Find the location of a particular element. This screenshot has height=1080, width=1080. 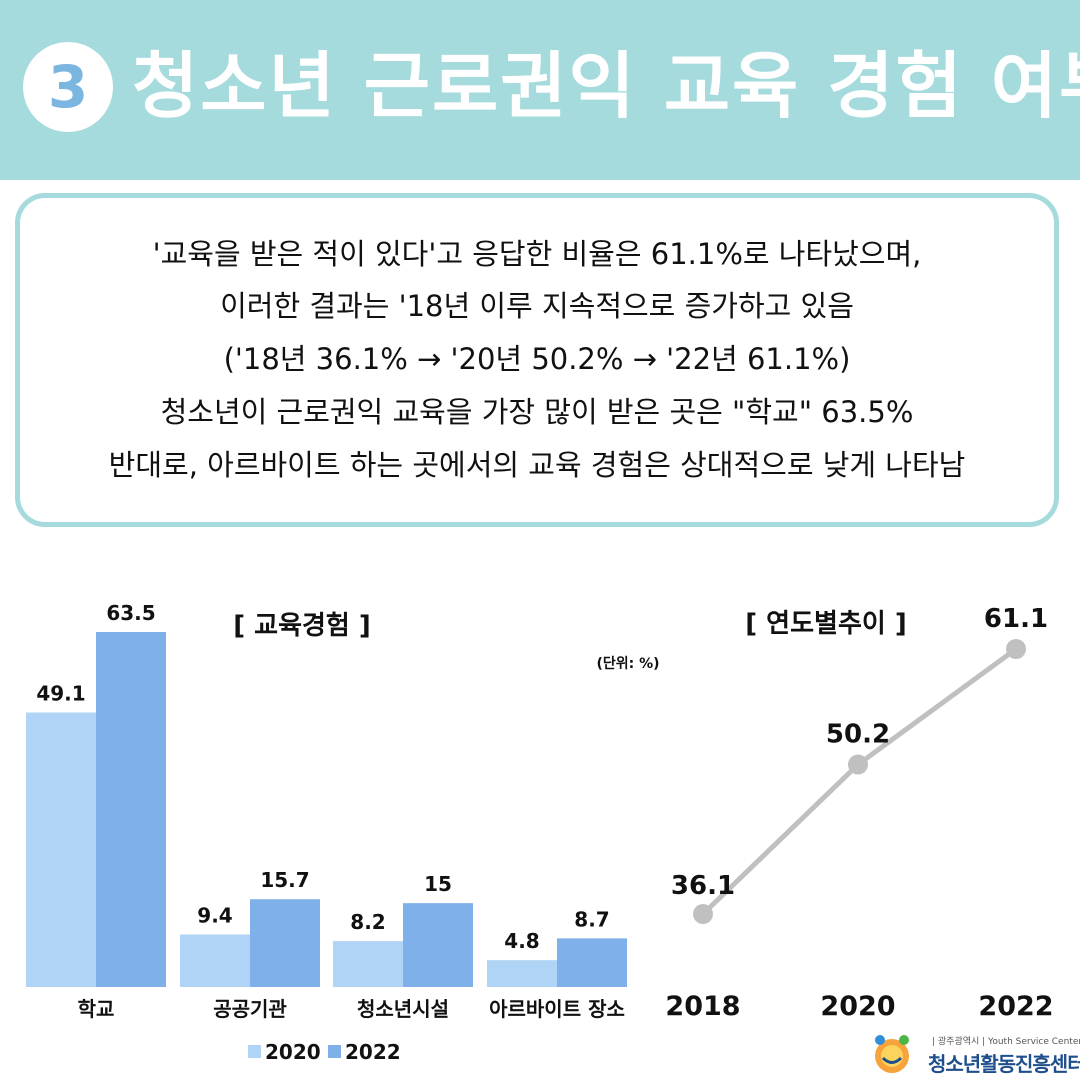

chart-title: [ 교육경험 ] is located at coordinates (302, 626).